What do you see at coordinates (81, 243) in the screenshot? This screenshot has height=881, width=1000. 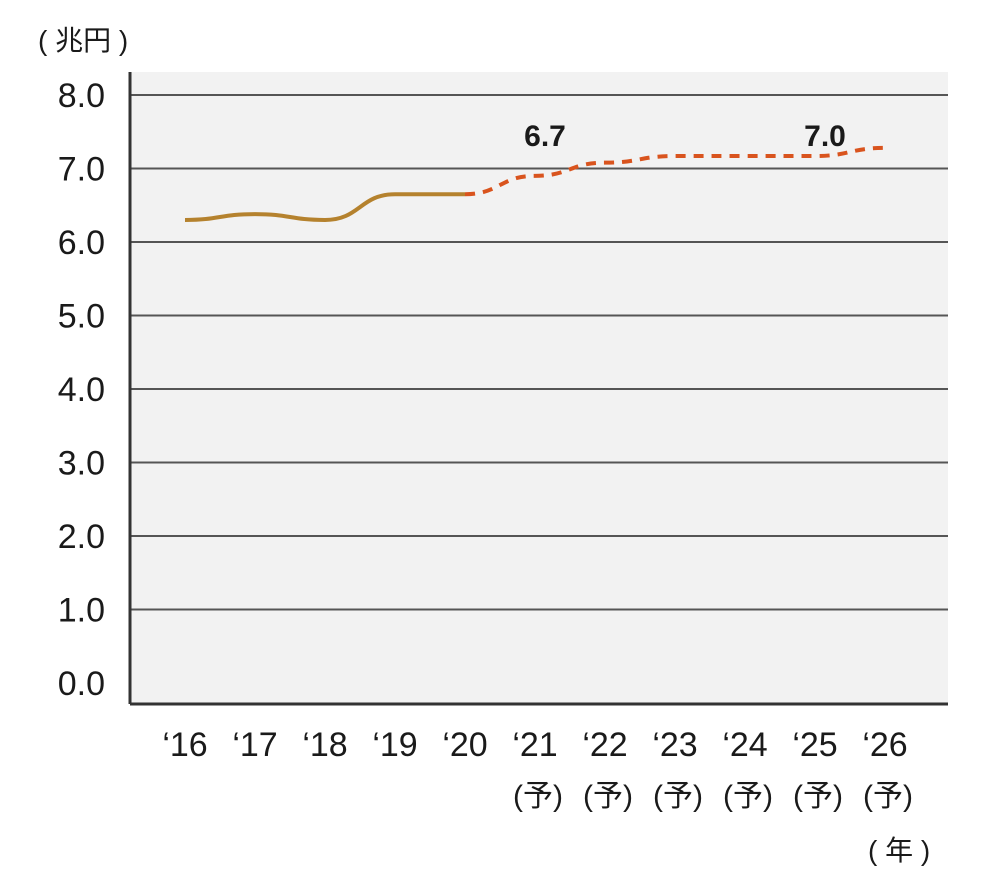 I see `y-tick-label: 6.0` at bounding box center [81, 243].